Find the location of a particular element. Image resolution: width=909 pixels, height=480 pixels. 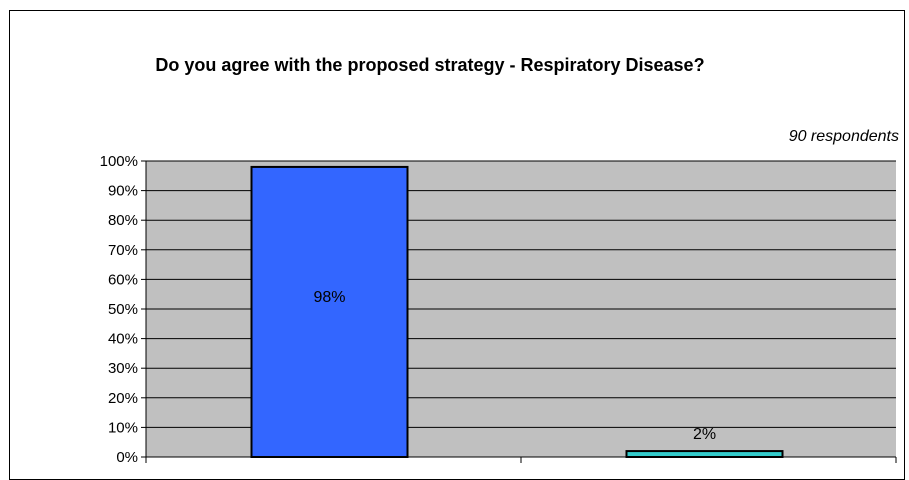

y-tick-label: 70% is located at coordinates (123, 250).